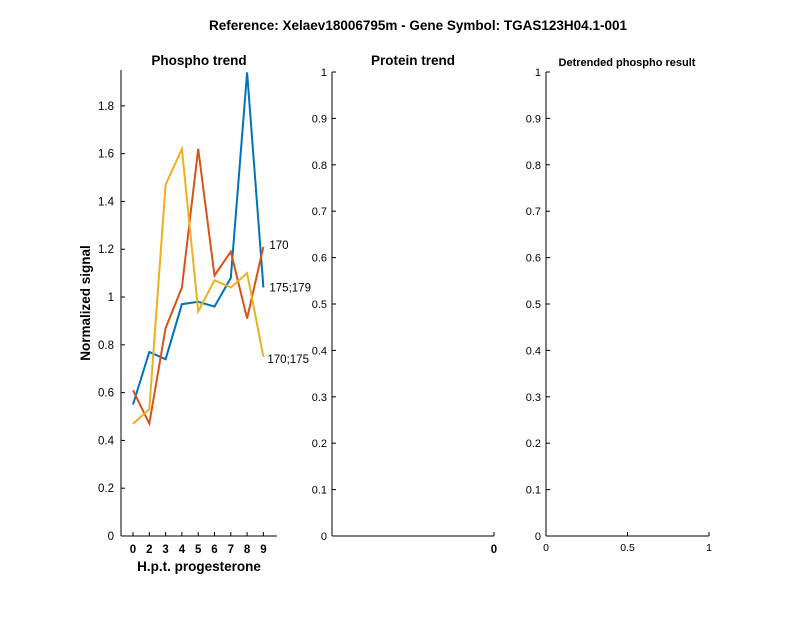 This screenshot has width=800, height=618. Describe the element at coordinates (709, 548) in the screenshot. I see `detrended-x-tick-label: 1` at that location.